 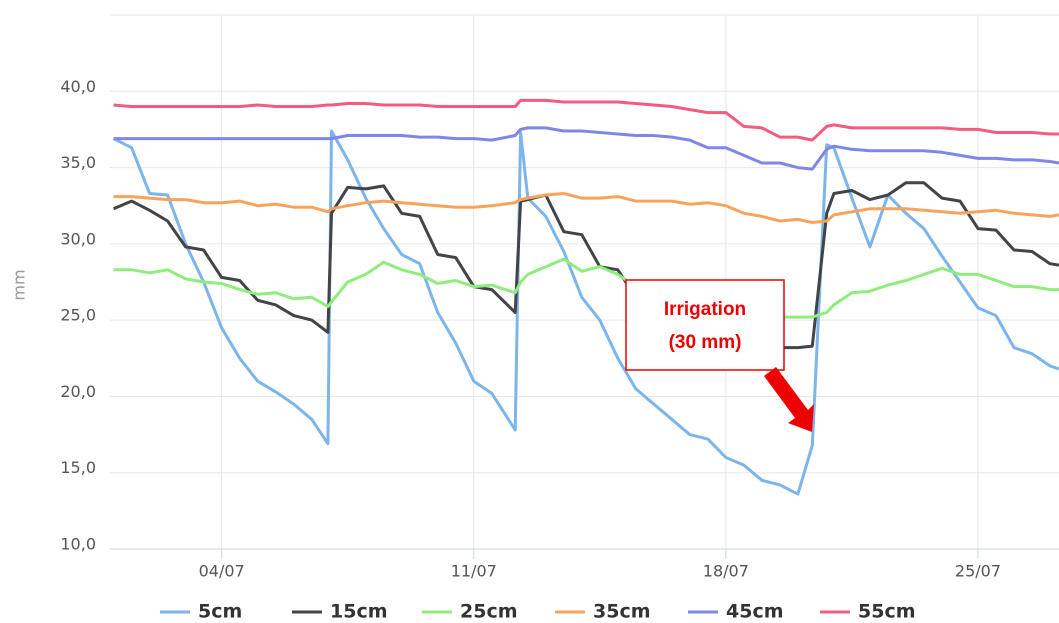 What do you see at coordinates (78, 391) in the screenshot?
I see `y-tick-label: 20,0` at bounding box center [78, 391].